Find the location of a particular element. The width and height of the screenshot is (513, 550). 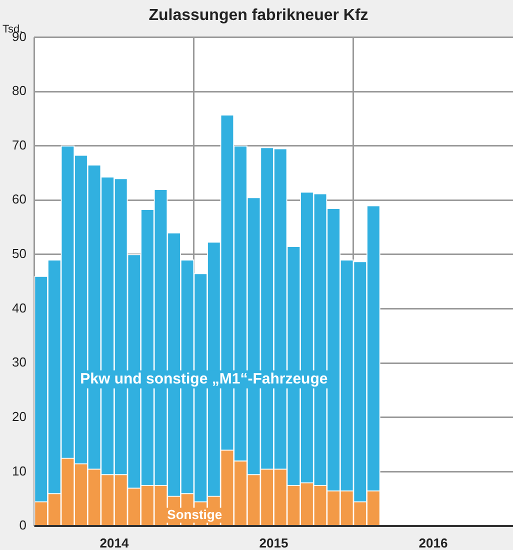

y-tick-label: 80 is located at coordinates (19, 90).